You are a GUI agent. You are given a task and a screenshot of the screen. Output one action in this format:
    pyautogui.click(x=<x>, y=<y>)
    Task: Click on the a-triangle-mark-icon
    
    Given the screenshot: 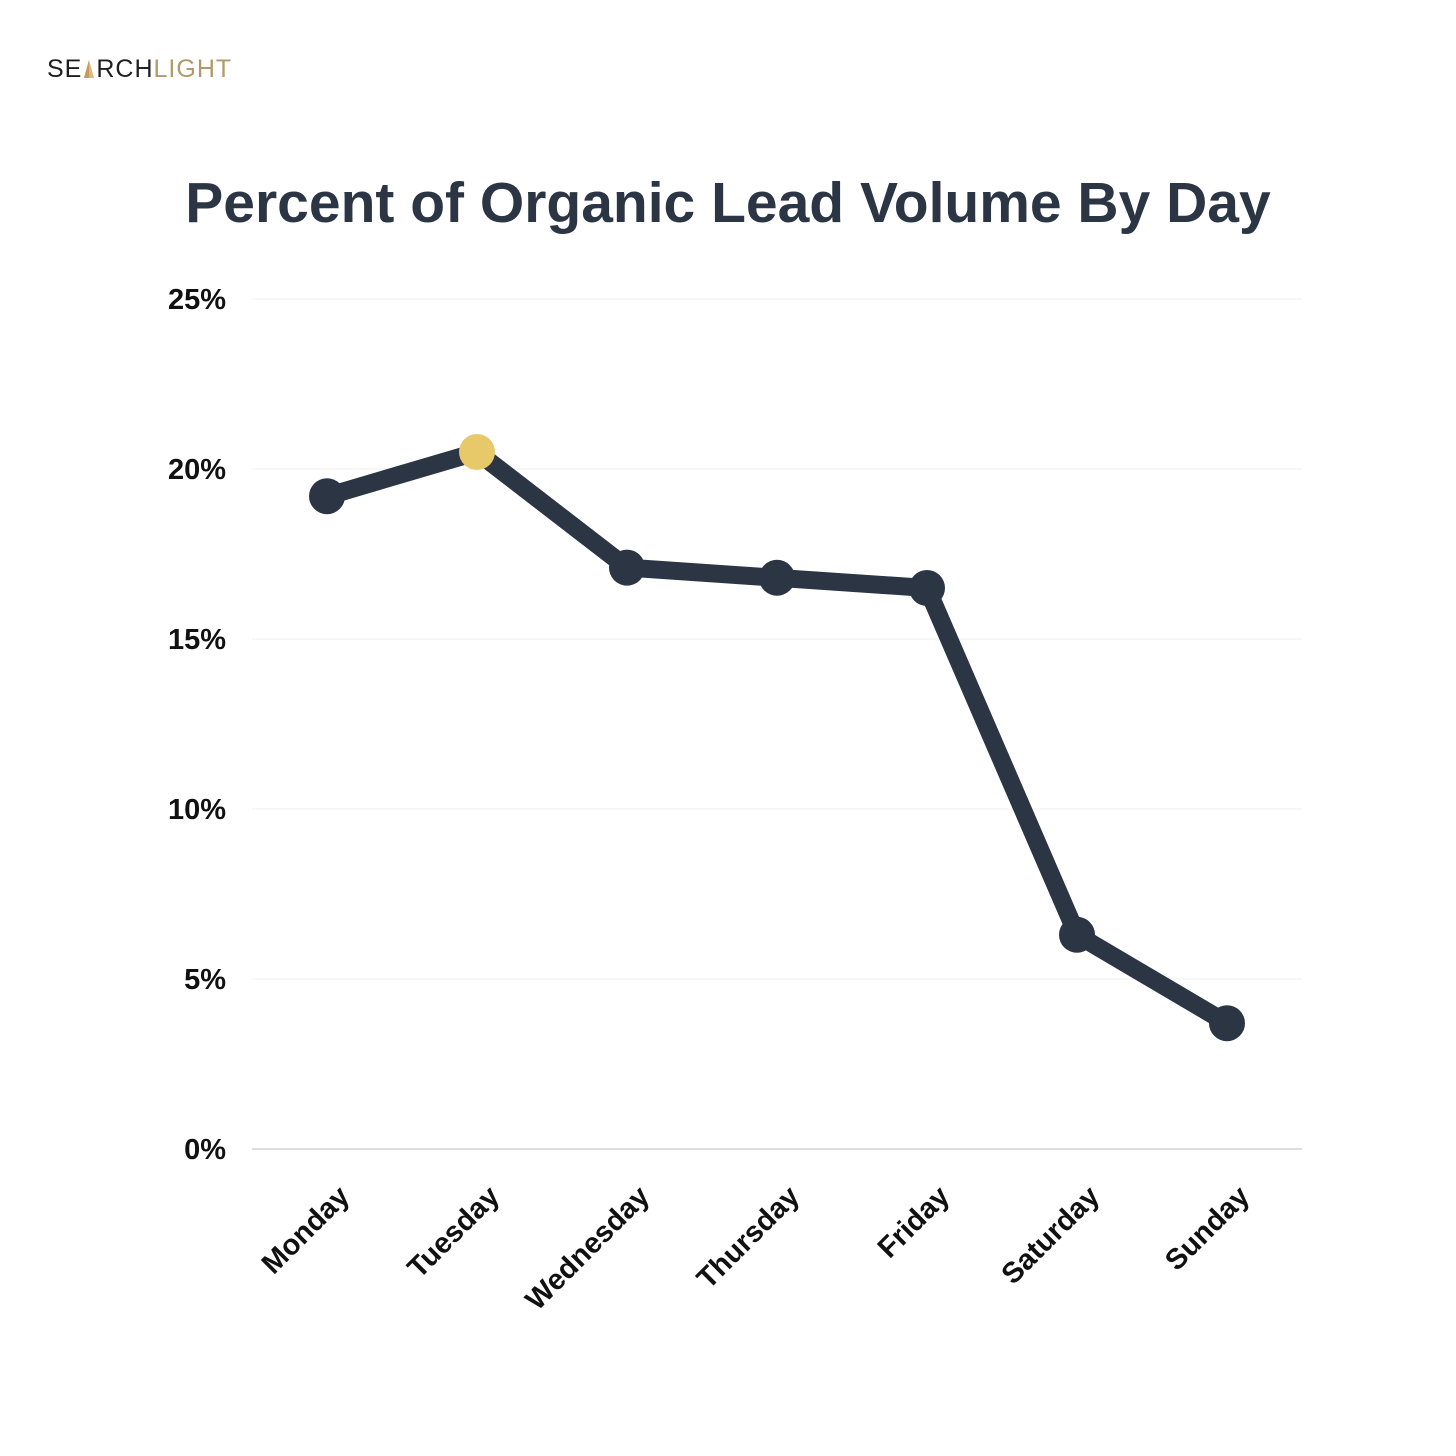 What is the action you would take?
    pyautogui.click(x=89, y=69)
    